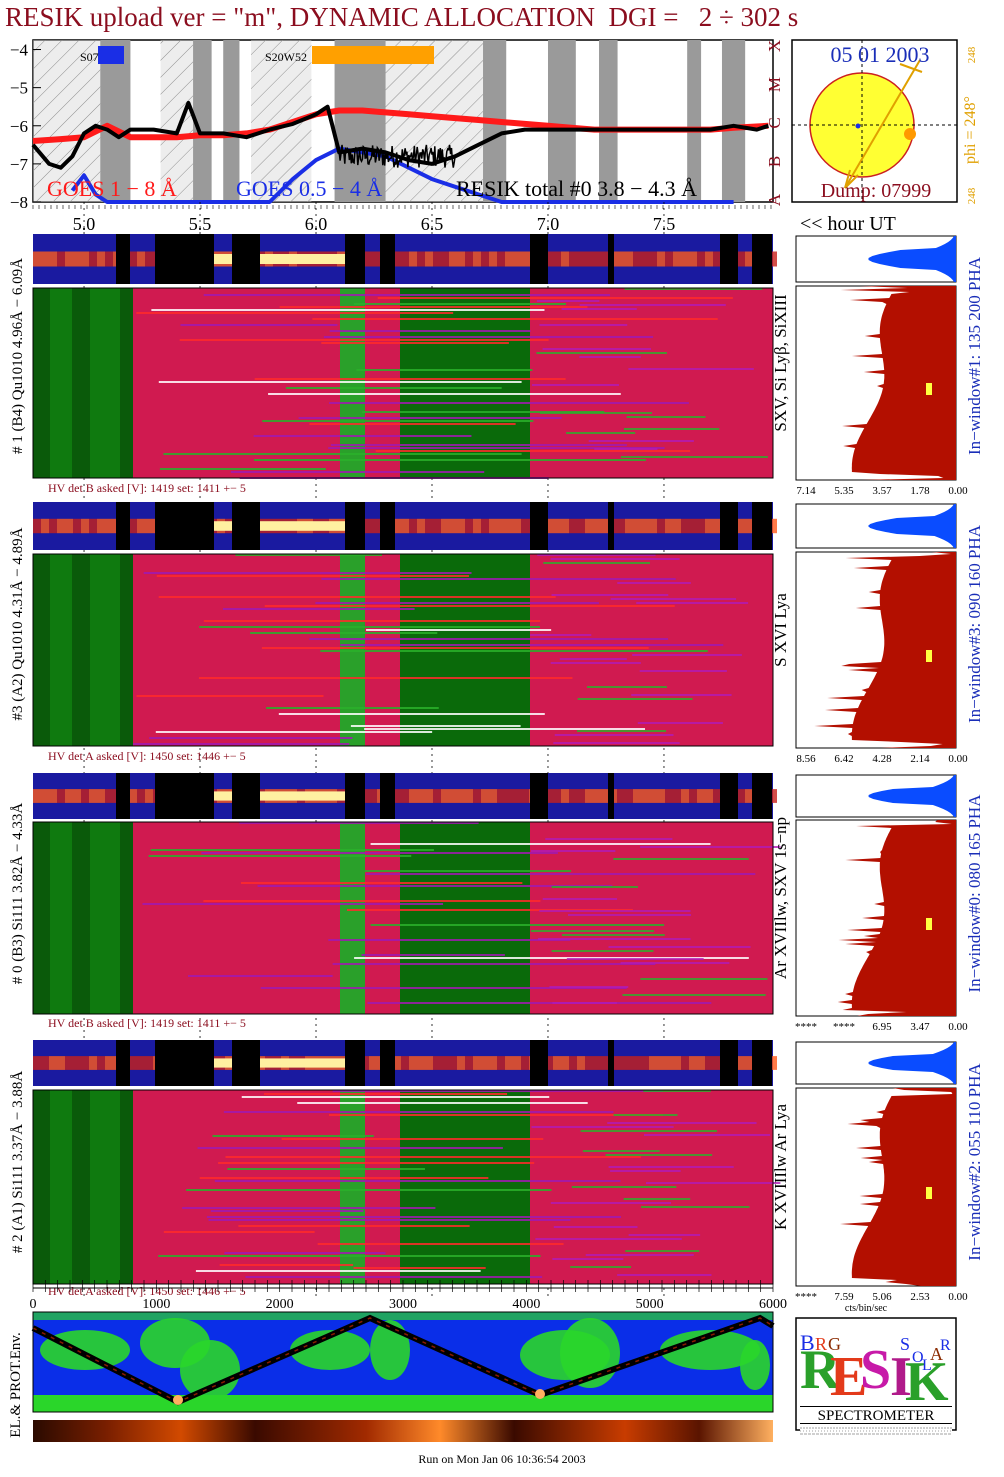 The height and width of the screenshot is (1477, 1004). What do you see at coordinates (780, 363) in the screenshot?
I see `line-label: SXV, Si Lyβ, SiXIII` at bounding box center [780, 363].